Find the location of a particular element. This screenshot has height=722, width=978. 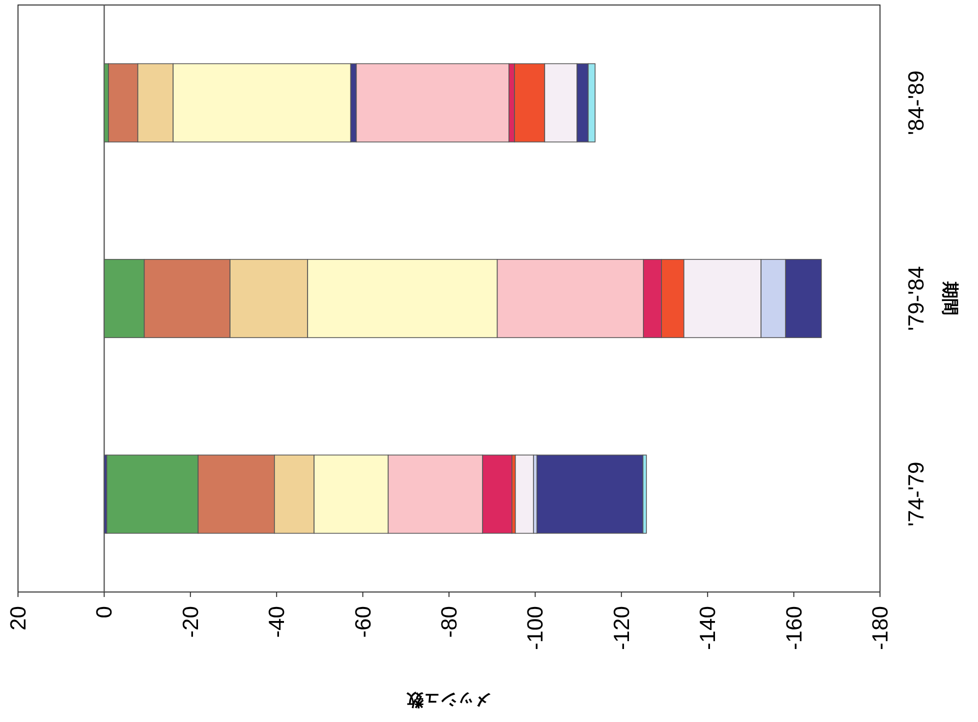

x-tick-label: -120 is located at coordinates (621, 628).